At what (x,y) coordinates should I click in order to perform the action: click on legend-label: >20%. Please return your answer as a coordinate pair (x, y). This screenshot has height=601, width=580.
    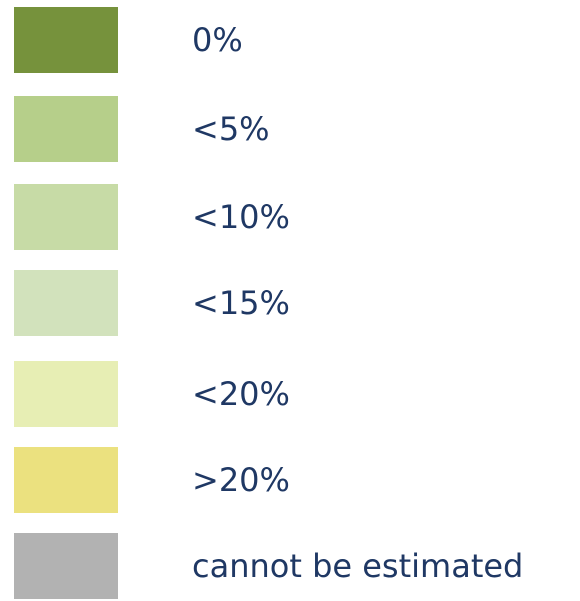
    Looking at the image, I should click on (241, 480).